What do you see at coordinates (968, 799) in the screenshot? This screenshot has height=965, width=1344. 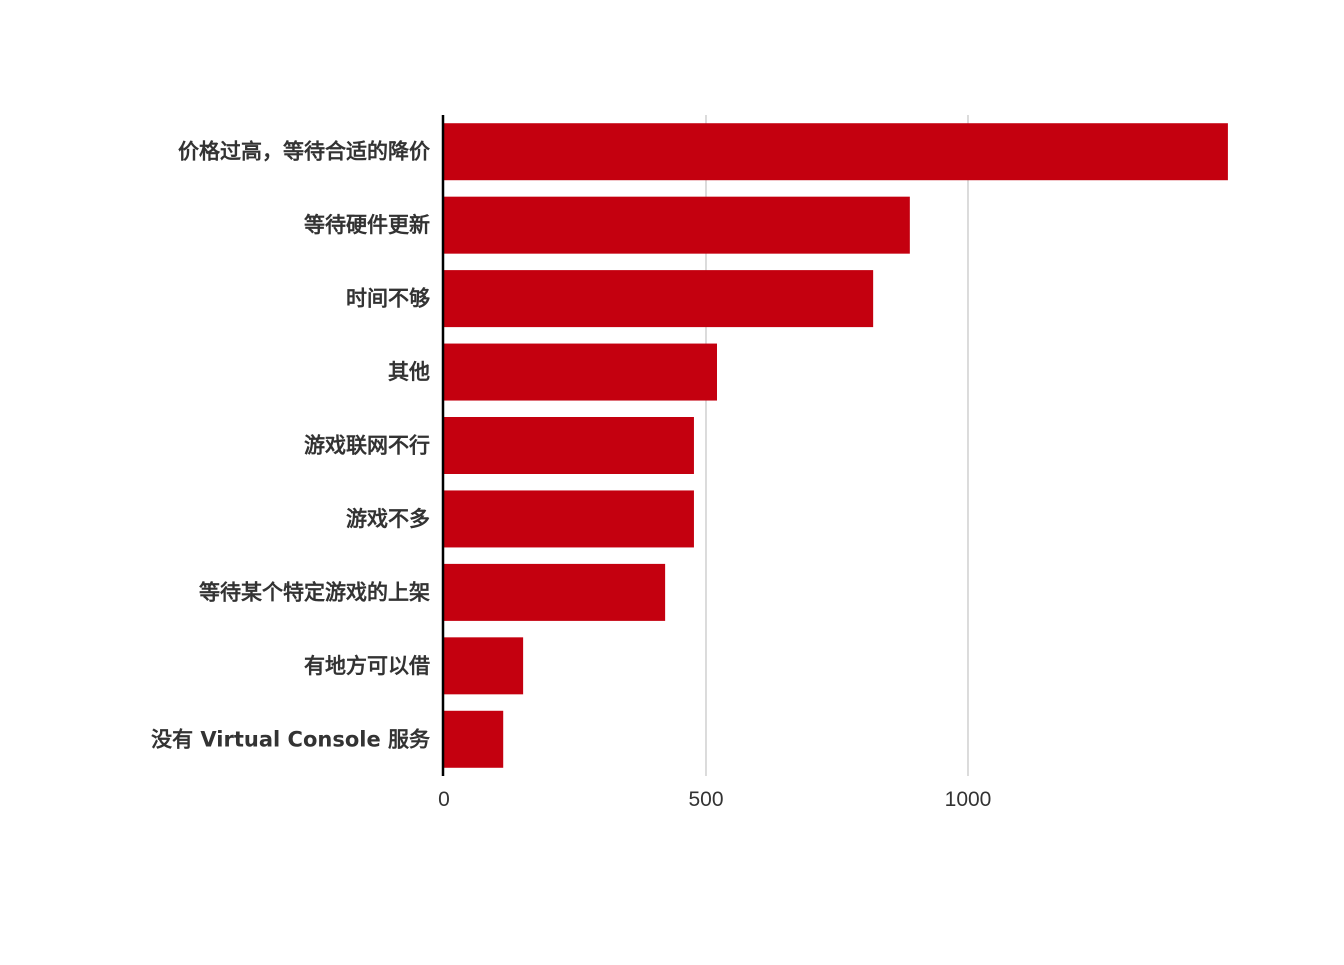 I see `x-tick-label: 1000` at bounding box center [968, 799].